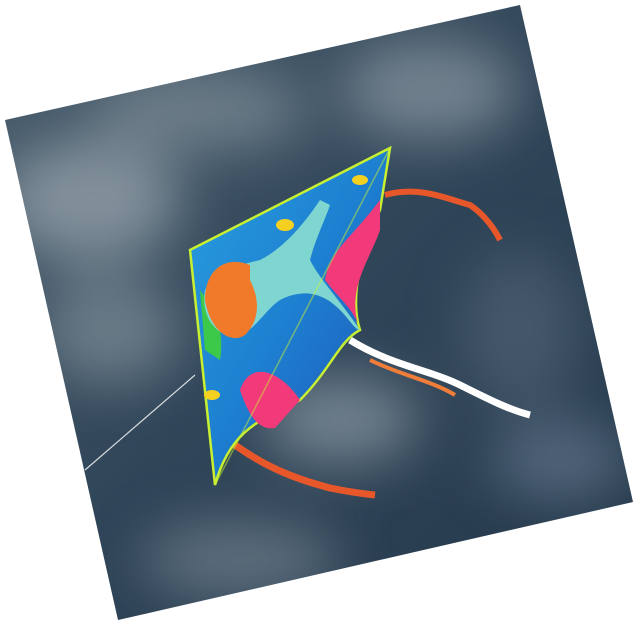  I want to click on kite-string, so click(140, 422).